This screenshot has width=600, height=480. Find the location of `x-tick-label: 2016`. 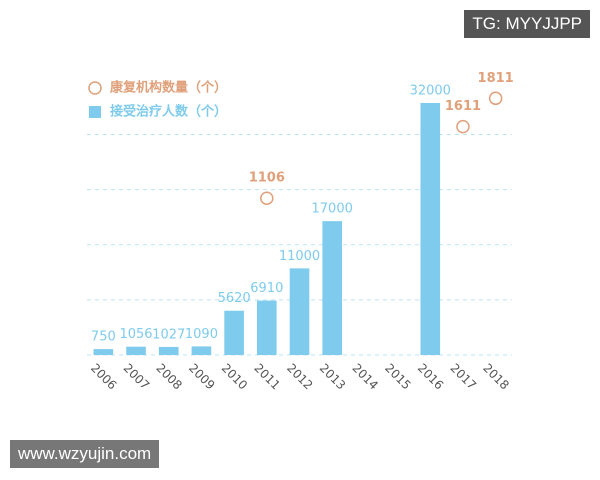

x-tick-label: 2016 is located at coordinates (430, 376).